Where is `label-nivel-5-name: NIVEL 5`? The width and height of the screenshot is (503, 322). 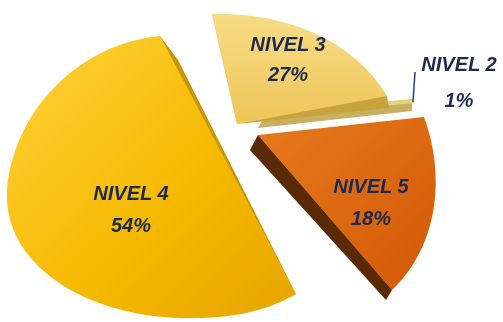
label-nivel-5-name: NIVEL 5 is located at coordinates (371, 187).